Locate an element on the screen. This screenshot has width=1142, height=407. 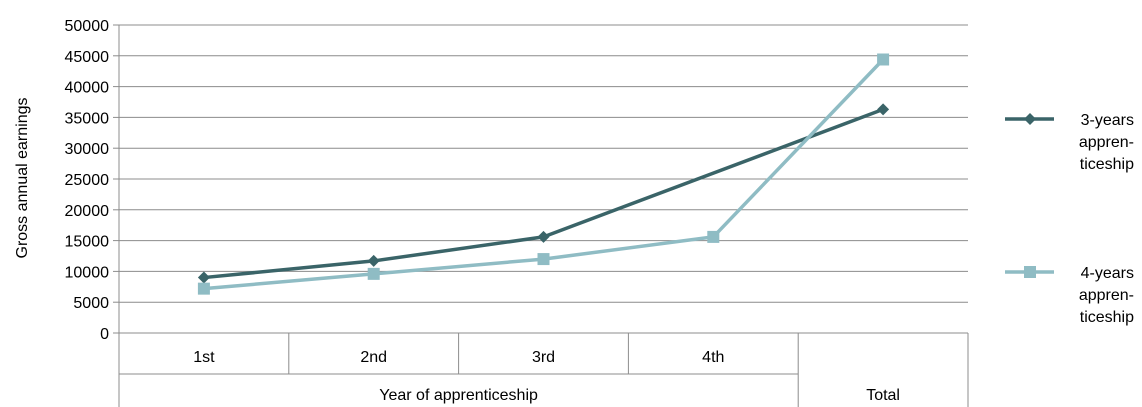
x-tick-label: 2nd is located at coordinates (373, 357).